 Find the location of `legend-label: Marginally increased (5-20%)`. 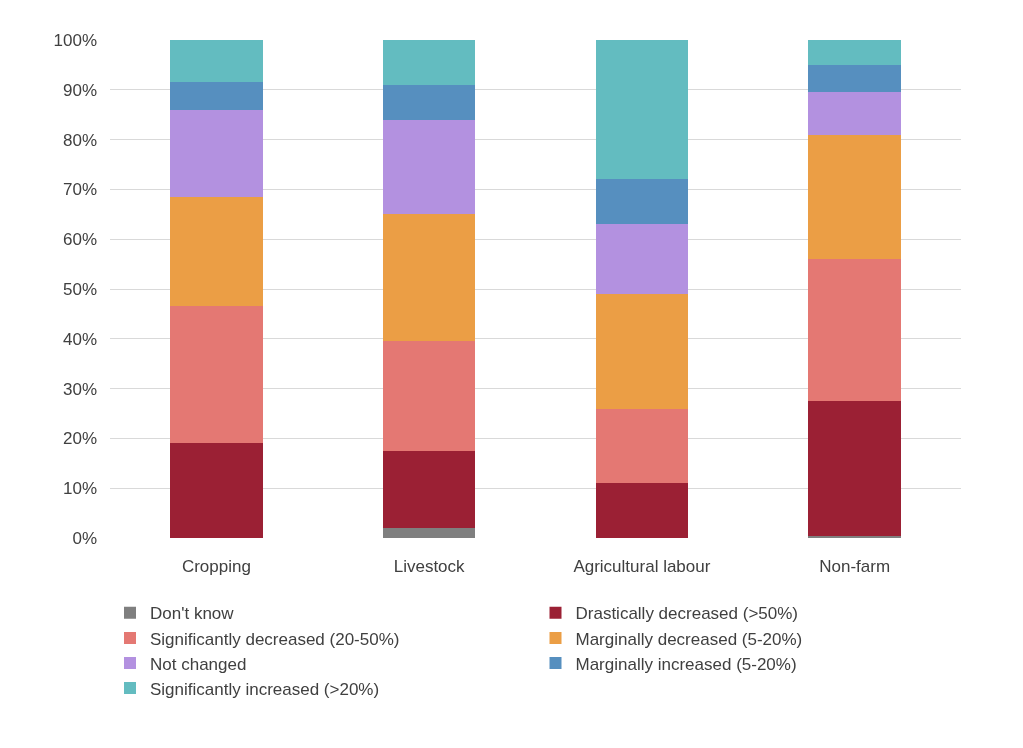

legend-label: Marginally increased (5-20%) is located at coordinates (686, 664).